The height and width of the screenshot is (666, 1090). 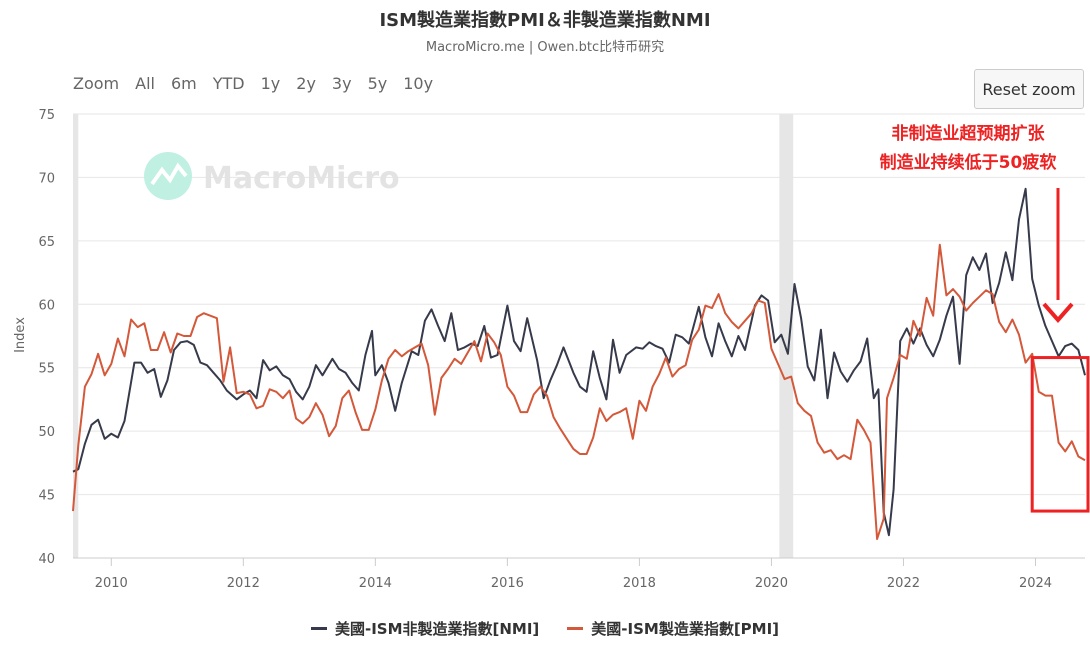 What do you see at coordinates (985, 318) in the screenshot?
I see `annotation-group: 非制造业超预期扩张 制造业持续低于50疲软` at bounding box center [985, 318].